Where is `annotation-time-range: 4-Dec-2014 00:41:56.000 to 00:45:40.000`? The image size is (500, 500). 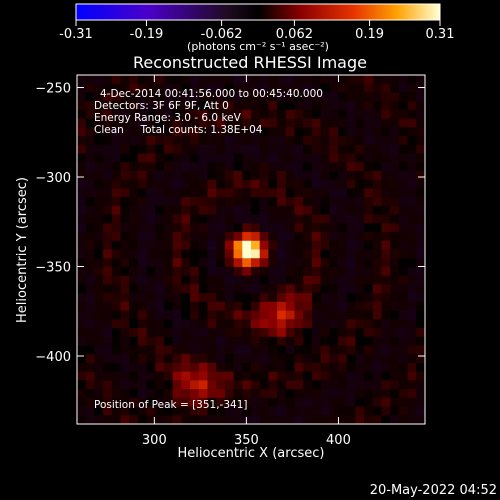
annotation-time-range: 4-Dec-2014 00:41:56.000 to 00:45:40.000 is located at coordinates (211, 94).